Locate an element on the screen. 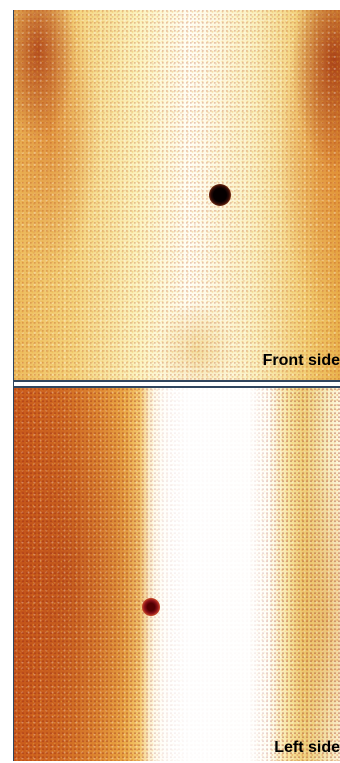 This screenshot has width=340, height=763. left-view-label: Left side is located at coordinates (307, 747).